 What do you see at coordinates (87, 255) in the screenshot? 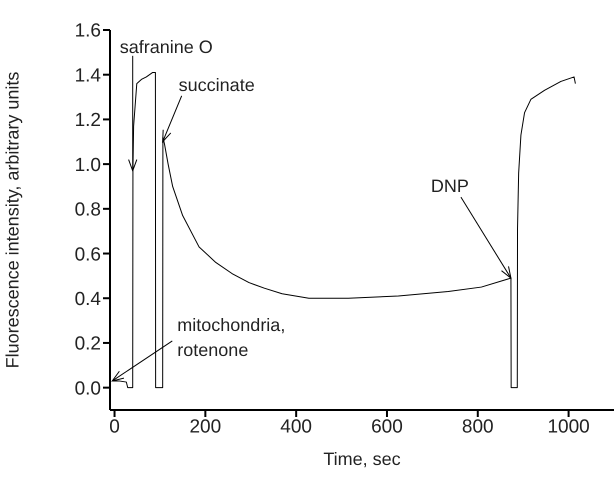
I see `y-tick-label: 0.6` at bounding box center [87, 255].